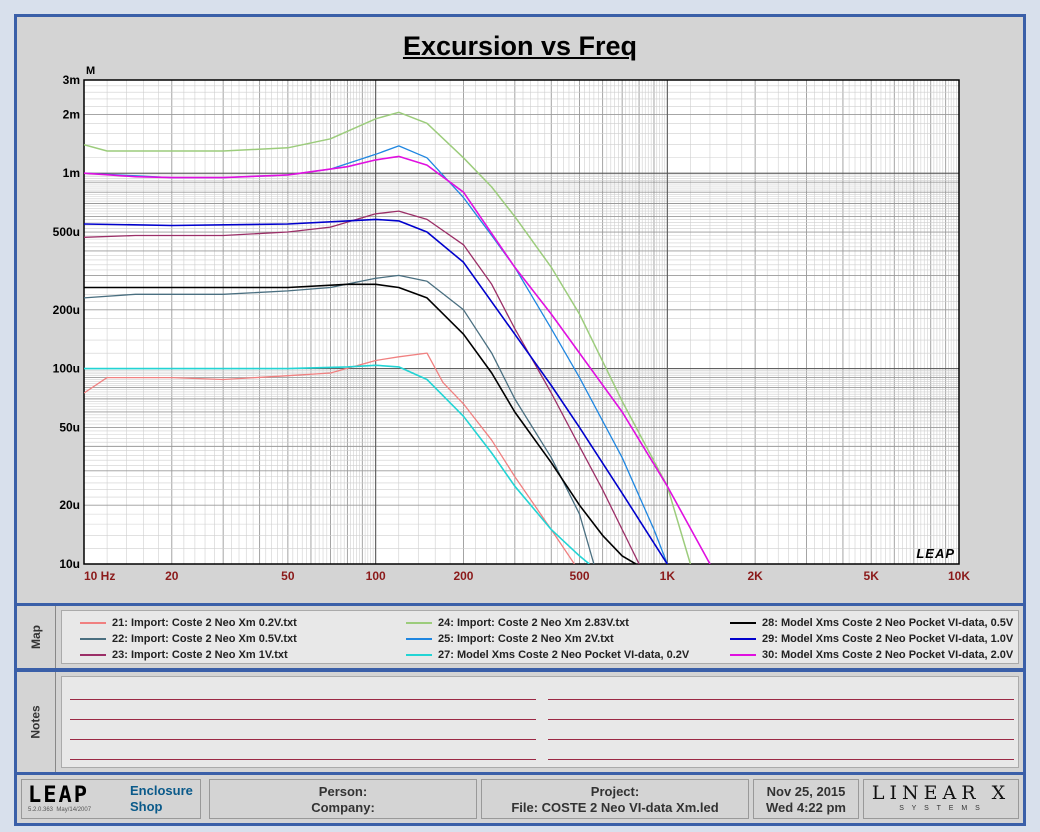 The image size is (1040, 832). What do you see at coordinates (533, 623) in the screenshot?
I see `legend-label: 24: Import: Coste 2 Neo Xm 2.83V.txt` at bounding box center [533, 623].